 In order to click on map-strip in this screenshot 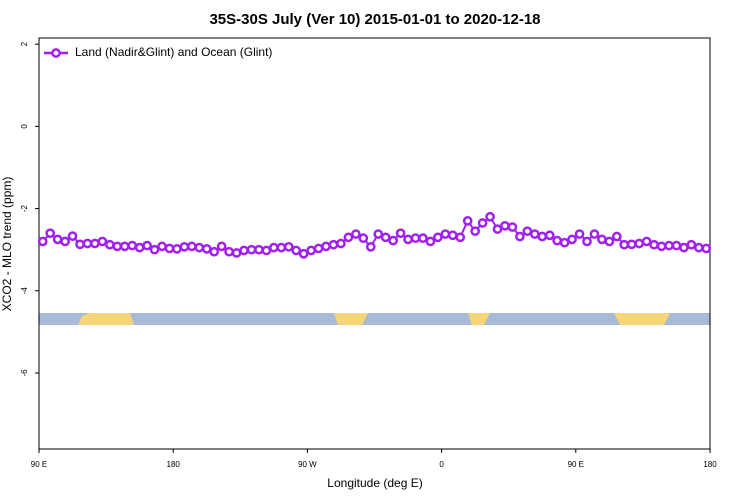, I will do `click(374, 319)`.